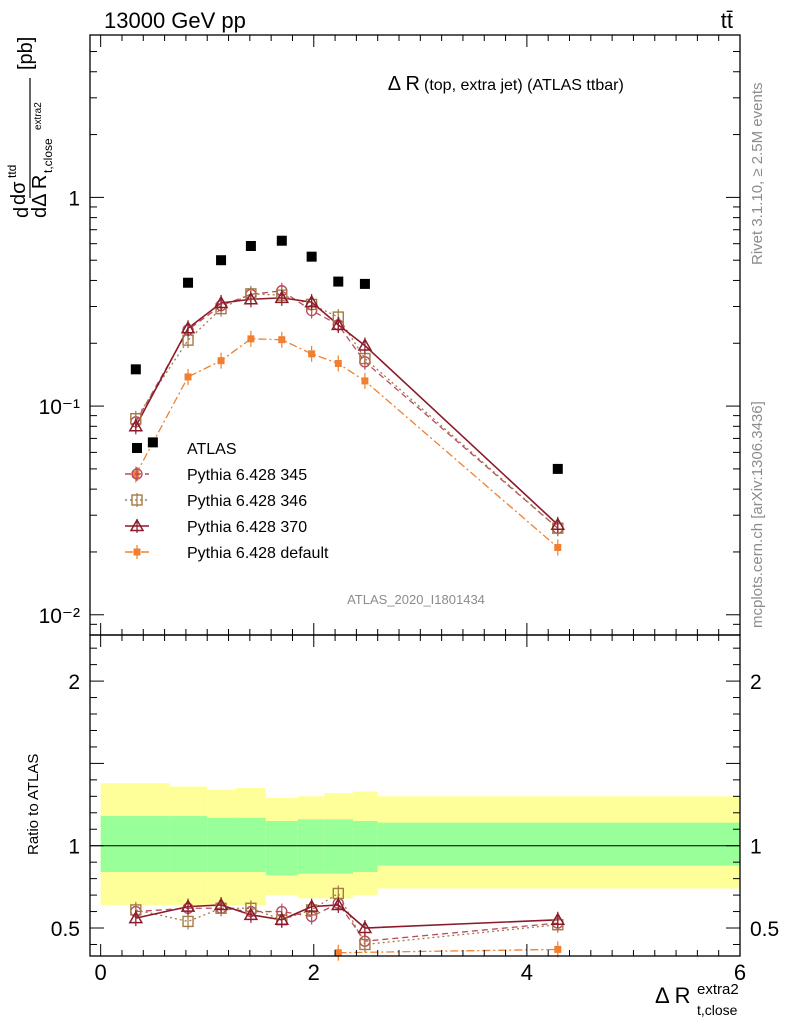 The width and height of the screenshot is (786, 1024). What do you see at coordinates (258, 553) in the screenshot?
I see `legend-label: Pythia 6.428 default` at bounding box center [258, 553].